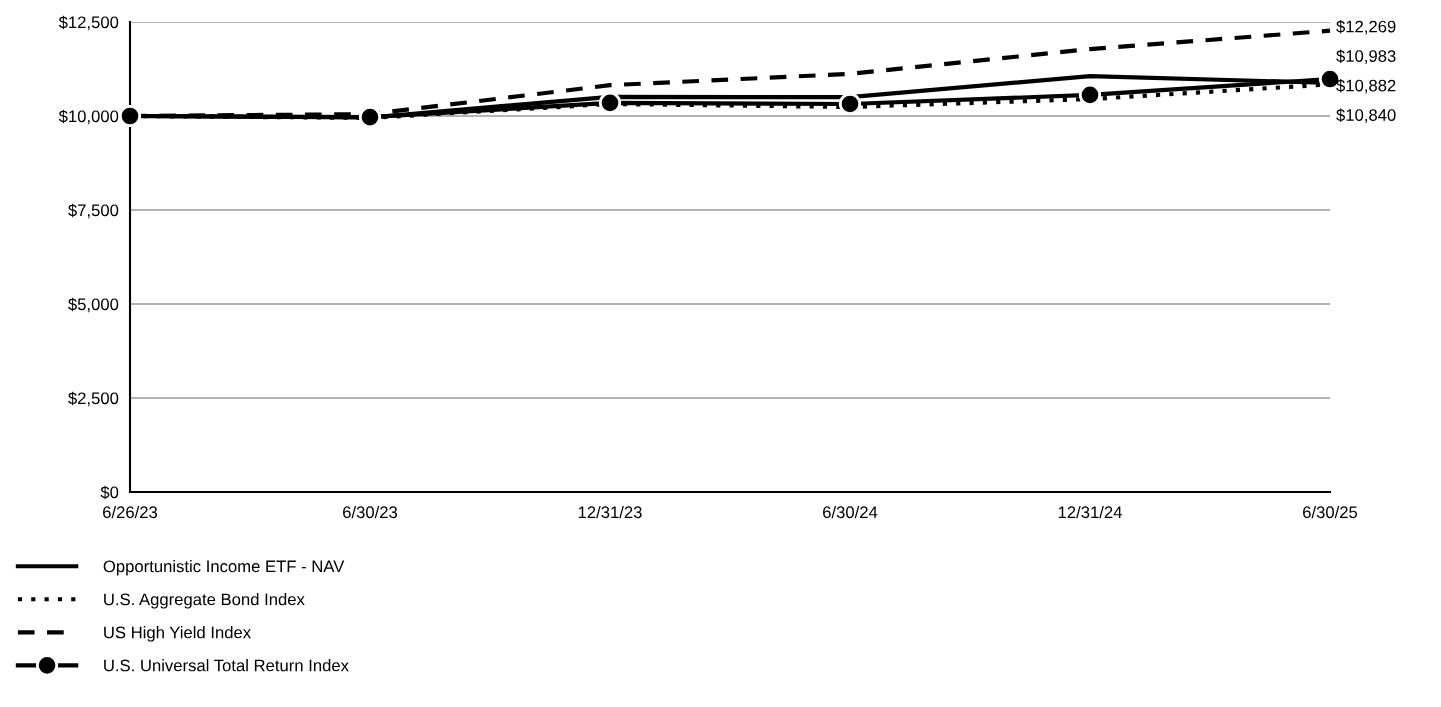  What do you see at coordinates (1330, 512) in the screenshot?
I see `x-tick-label: 6/30/25` at bounding box center [1330, 512].